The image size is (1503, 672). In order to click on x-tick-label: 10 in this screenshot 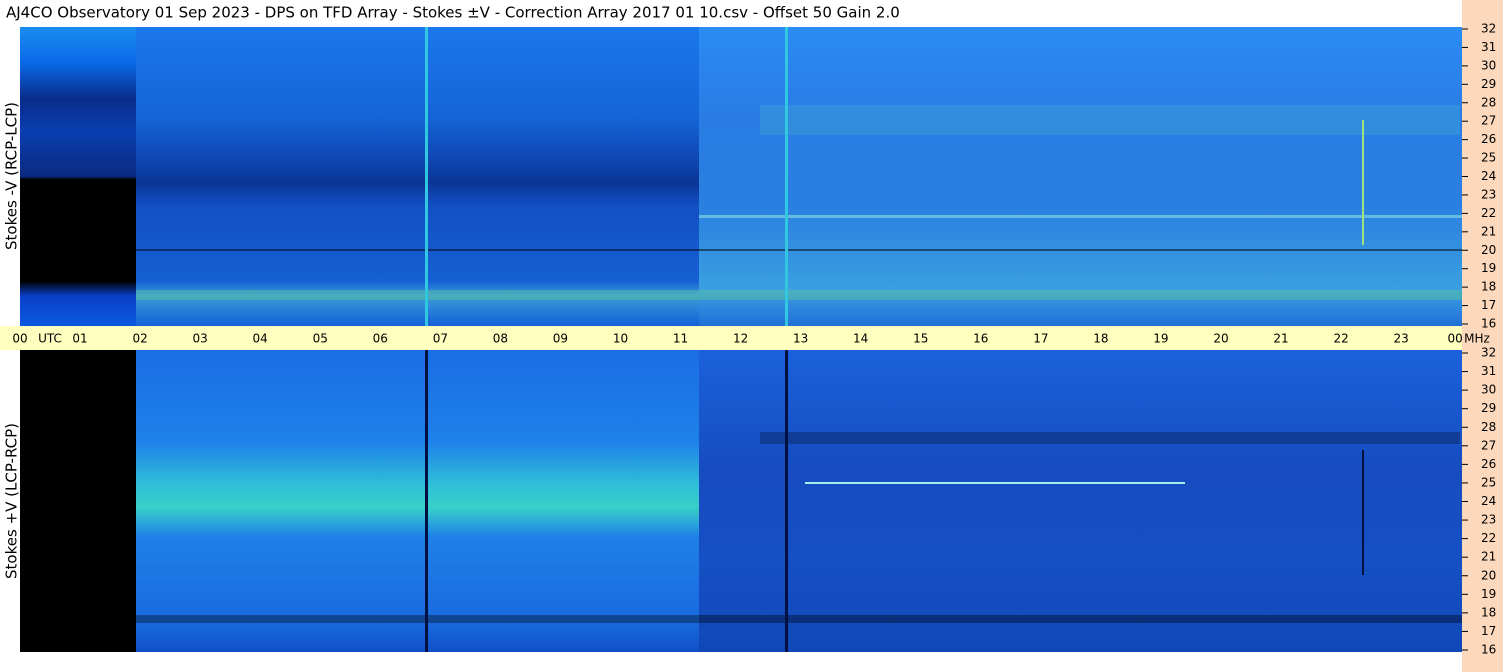, I will do `click(620, 339)`.